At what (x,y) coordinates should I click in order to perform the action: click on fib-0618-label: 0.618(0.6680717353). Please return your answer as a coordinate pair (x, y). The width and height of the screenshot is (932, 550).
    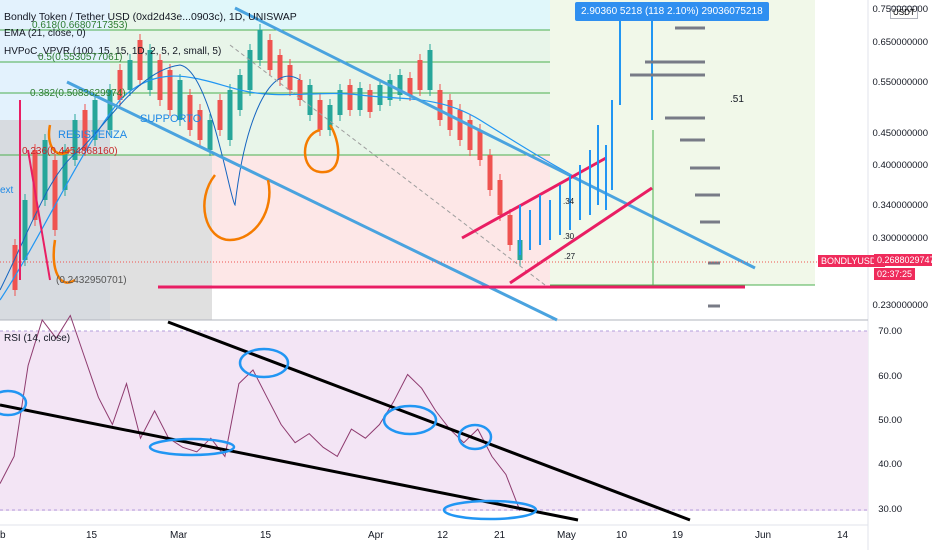
    Looking at the image, I should click on (80, 25).